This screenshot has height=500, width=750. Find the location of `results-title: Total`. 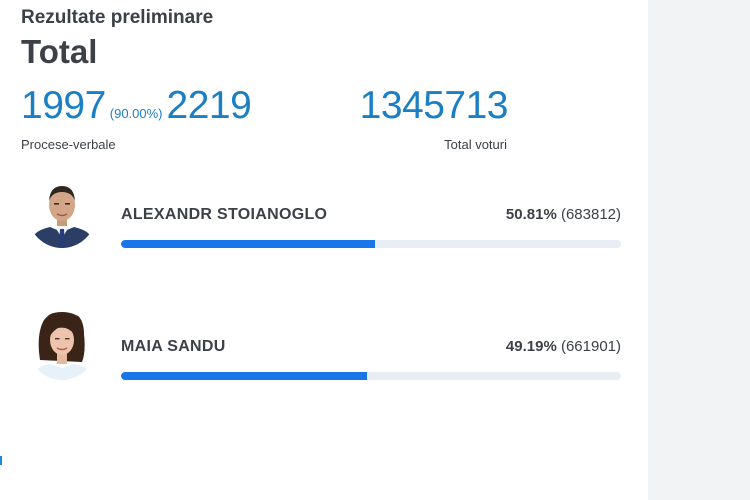

results-title: Total is located at coordinates (59, 51).